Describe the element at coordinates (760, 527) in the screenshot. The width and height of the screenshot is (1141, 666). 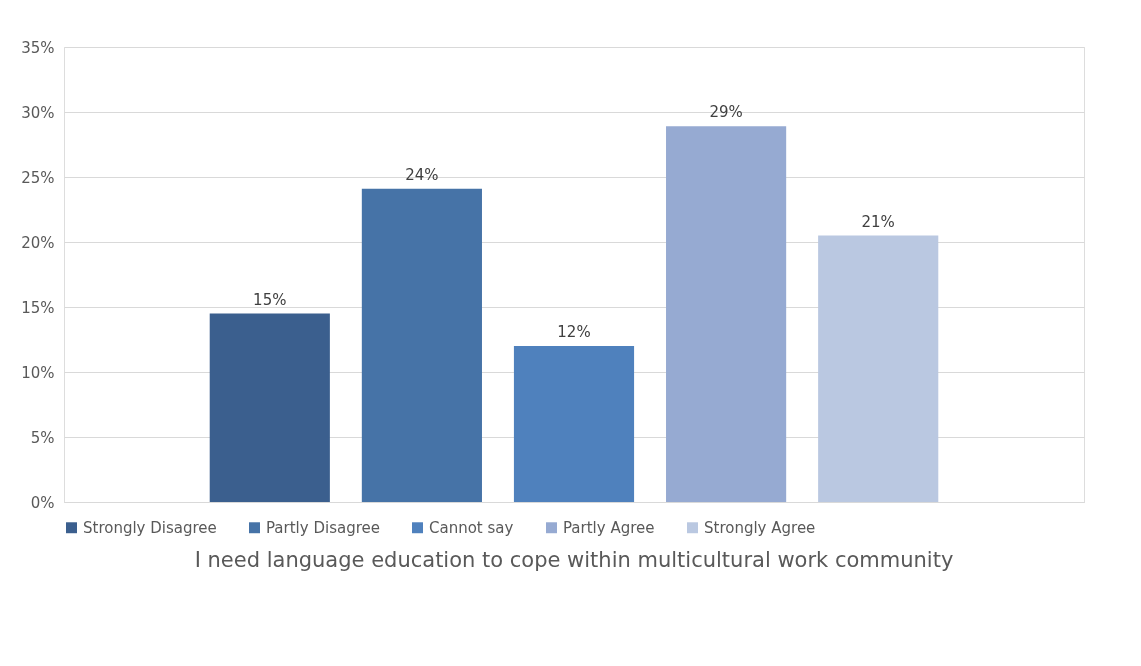
I see `legend-label: Strongly Agree` at that location.